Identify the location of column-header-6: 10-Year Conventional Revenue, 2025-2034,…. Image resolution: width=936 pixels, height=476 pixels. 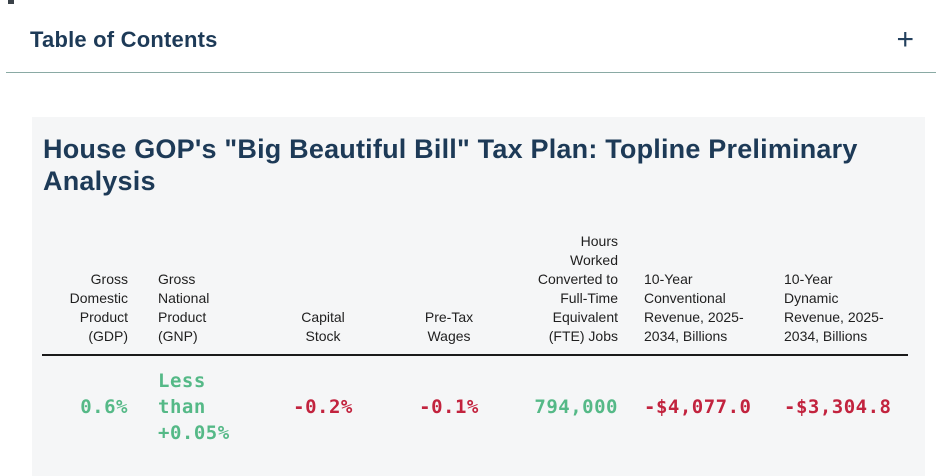
(706, 293).